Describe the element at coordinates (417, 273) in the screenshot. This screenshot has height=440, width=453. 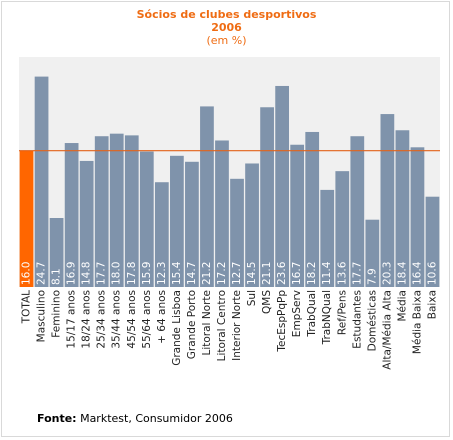
I see `value-label: 16.4` at that location.